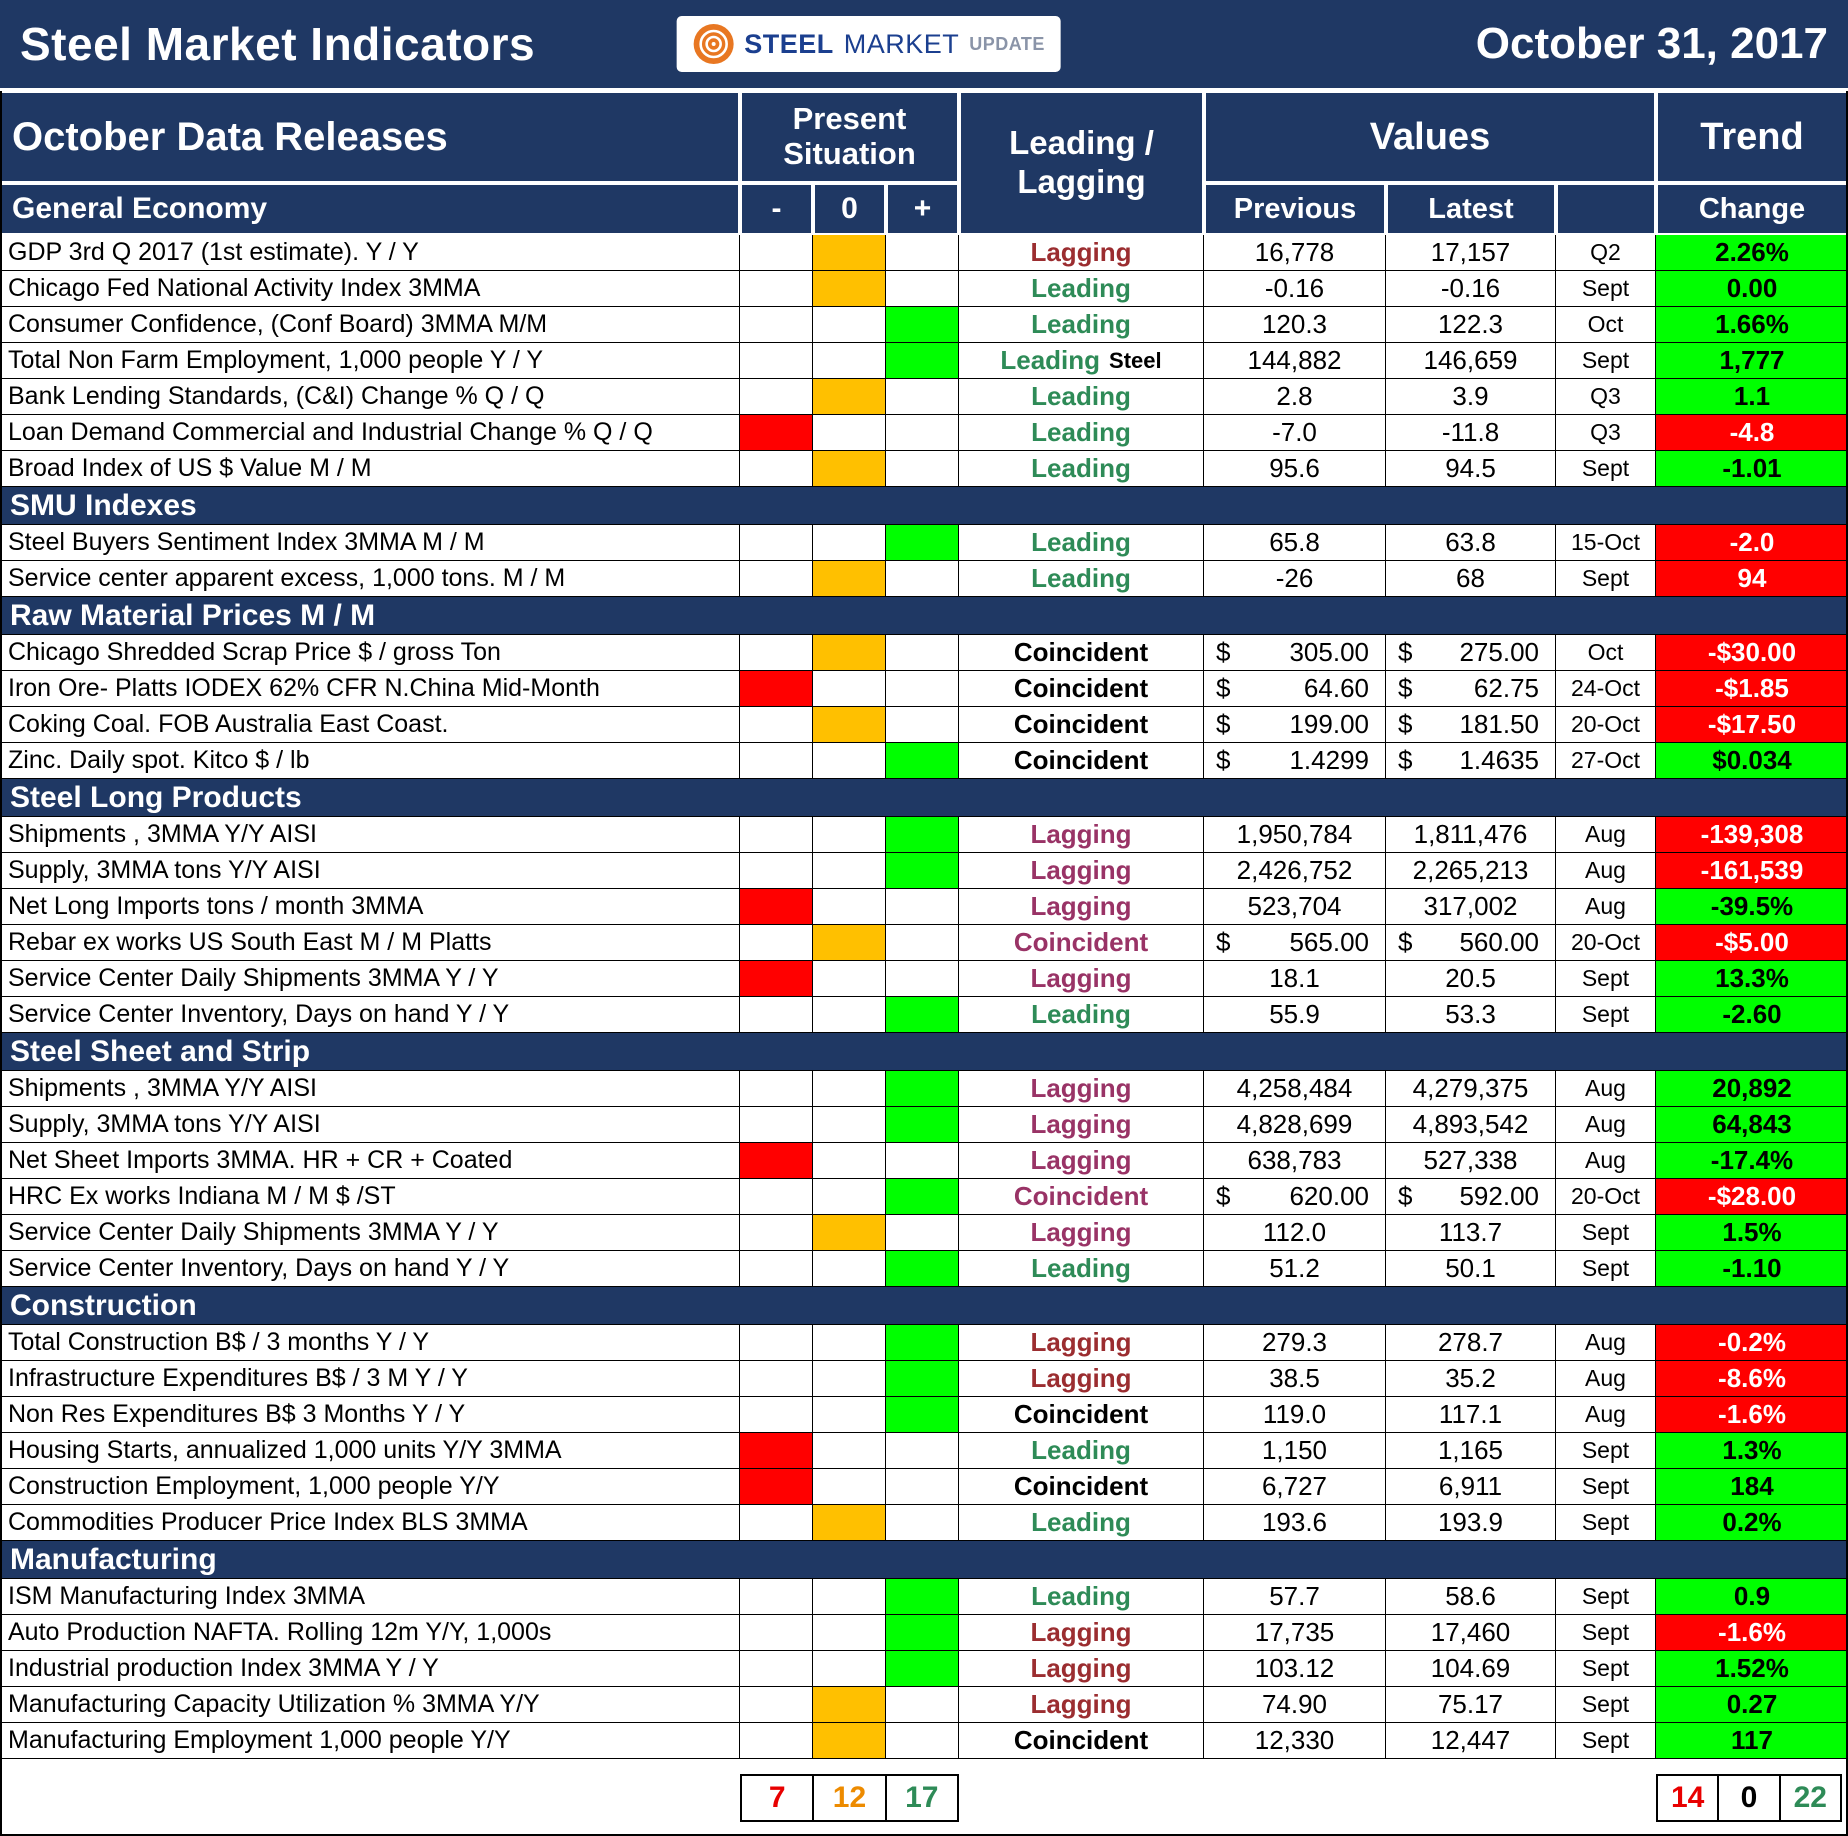  I want to click on previous-value: $565.00, so click(1295, 943).